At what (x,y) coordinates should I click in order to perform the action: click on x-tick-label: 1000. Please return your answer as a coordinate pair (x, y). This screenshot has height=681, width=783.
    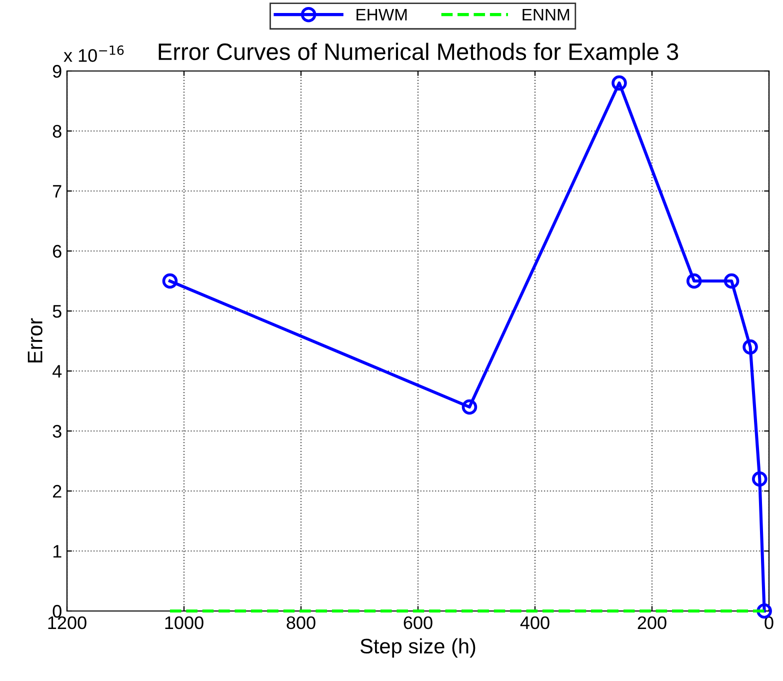
    Looking at the image, I should click on (184, 623).